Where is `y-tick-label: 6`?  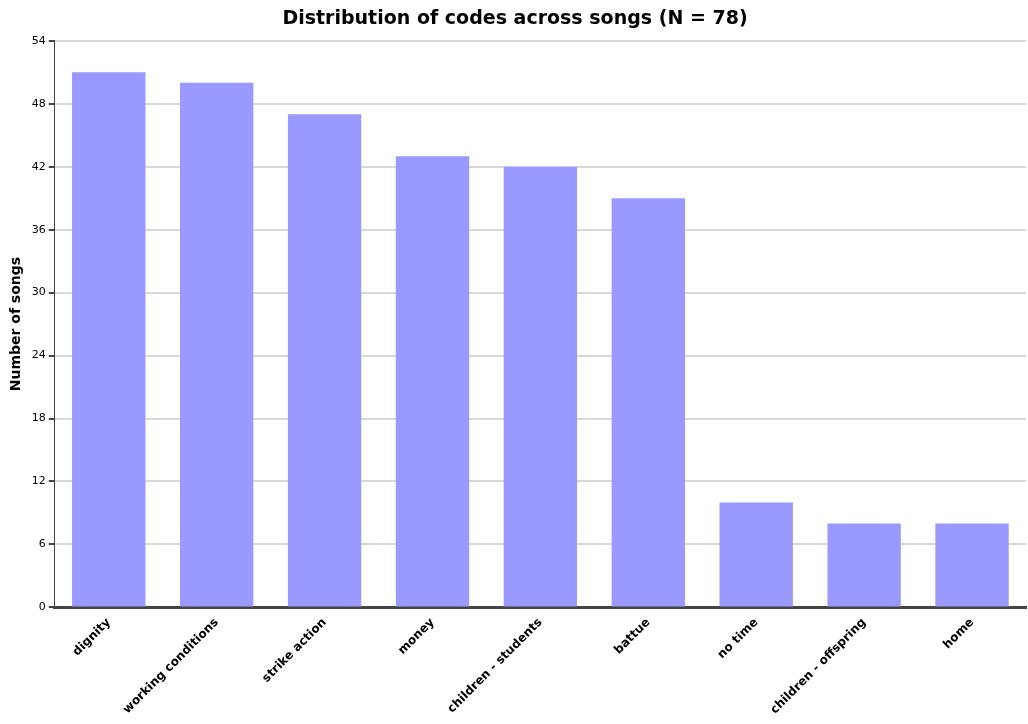 y-tick-label: 6 is located at coordinates (42, 544).